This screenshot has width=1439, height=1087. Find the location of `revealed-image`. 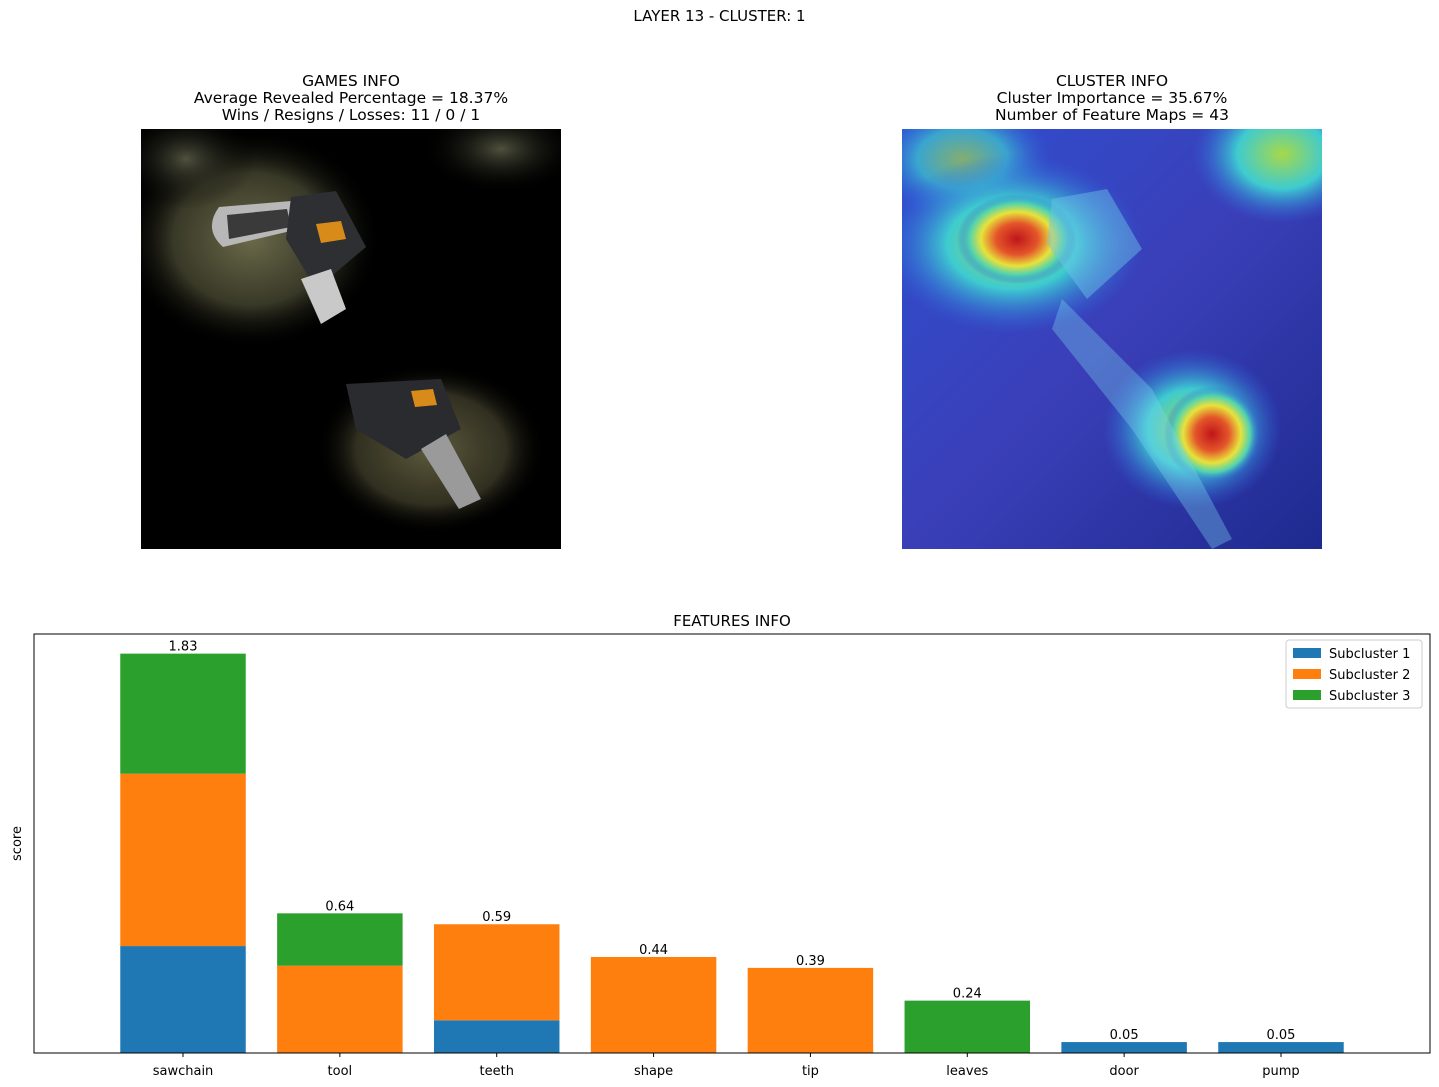

revealed-image is located at coordinates (351, 339).